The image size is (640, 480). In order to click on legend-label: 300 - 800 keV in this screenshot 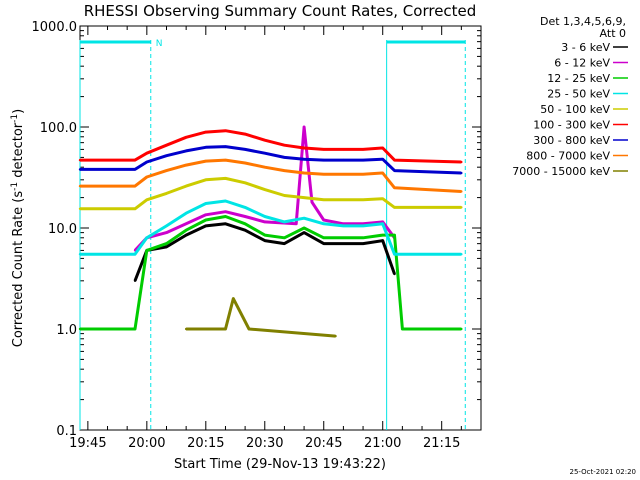, I will do `click(571, 140)`.